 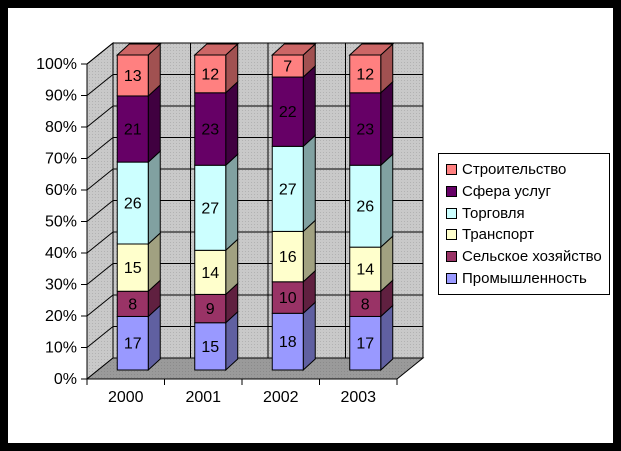 I want to click on x-axis-label: 2001, so click(x=203, y=397).